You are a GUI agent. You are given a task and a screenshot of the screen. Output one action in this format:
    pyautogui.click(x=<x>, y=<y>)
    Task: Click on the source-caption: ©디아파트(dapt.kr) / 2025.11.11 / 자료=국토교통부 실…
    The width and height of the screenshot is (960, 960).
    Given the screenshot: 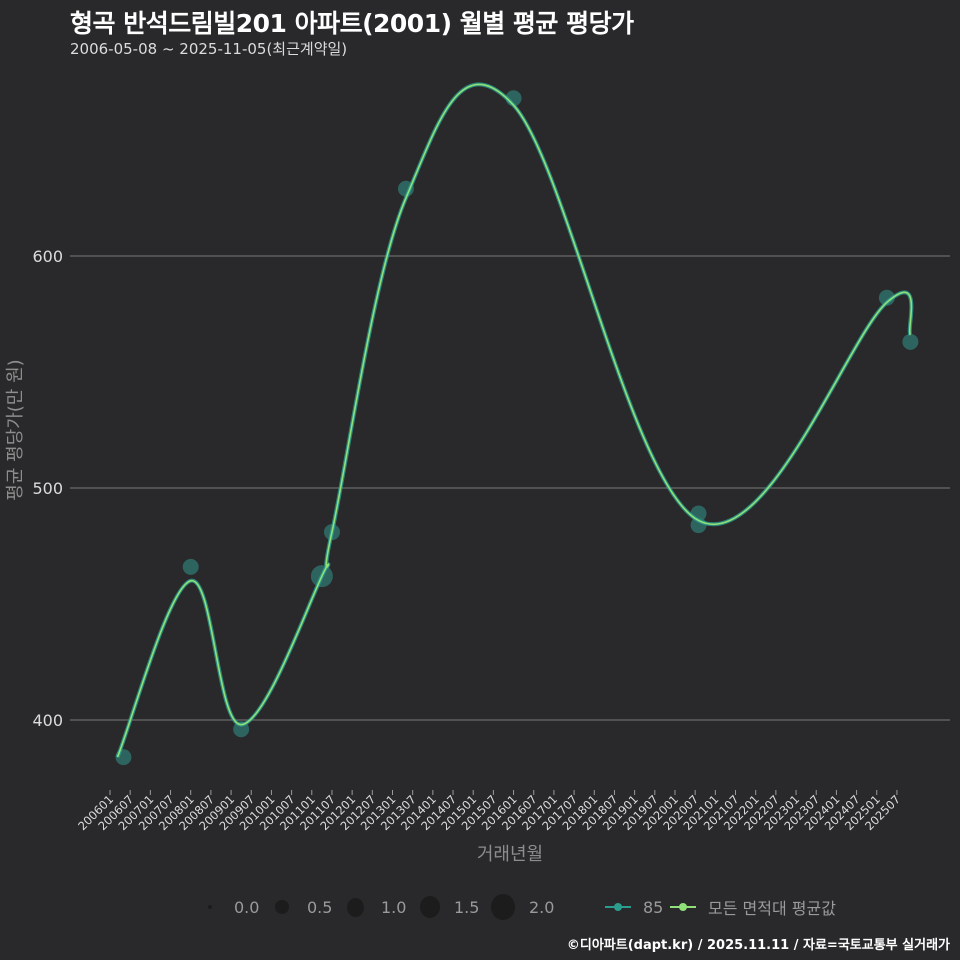 What is the action you would take?
    pyautogui.click(x=758, y=945)
    